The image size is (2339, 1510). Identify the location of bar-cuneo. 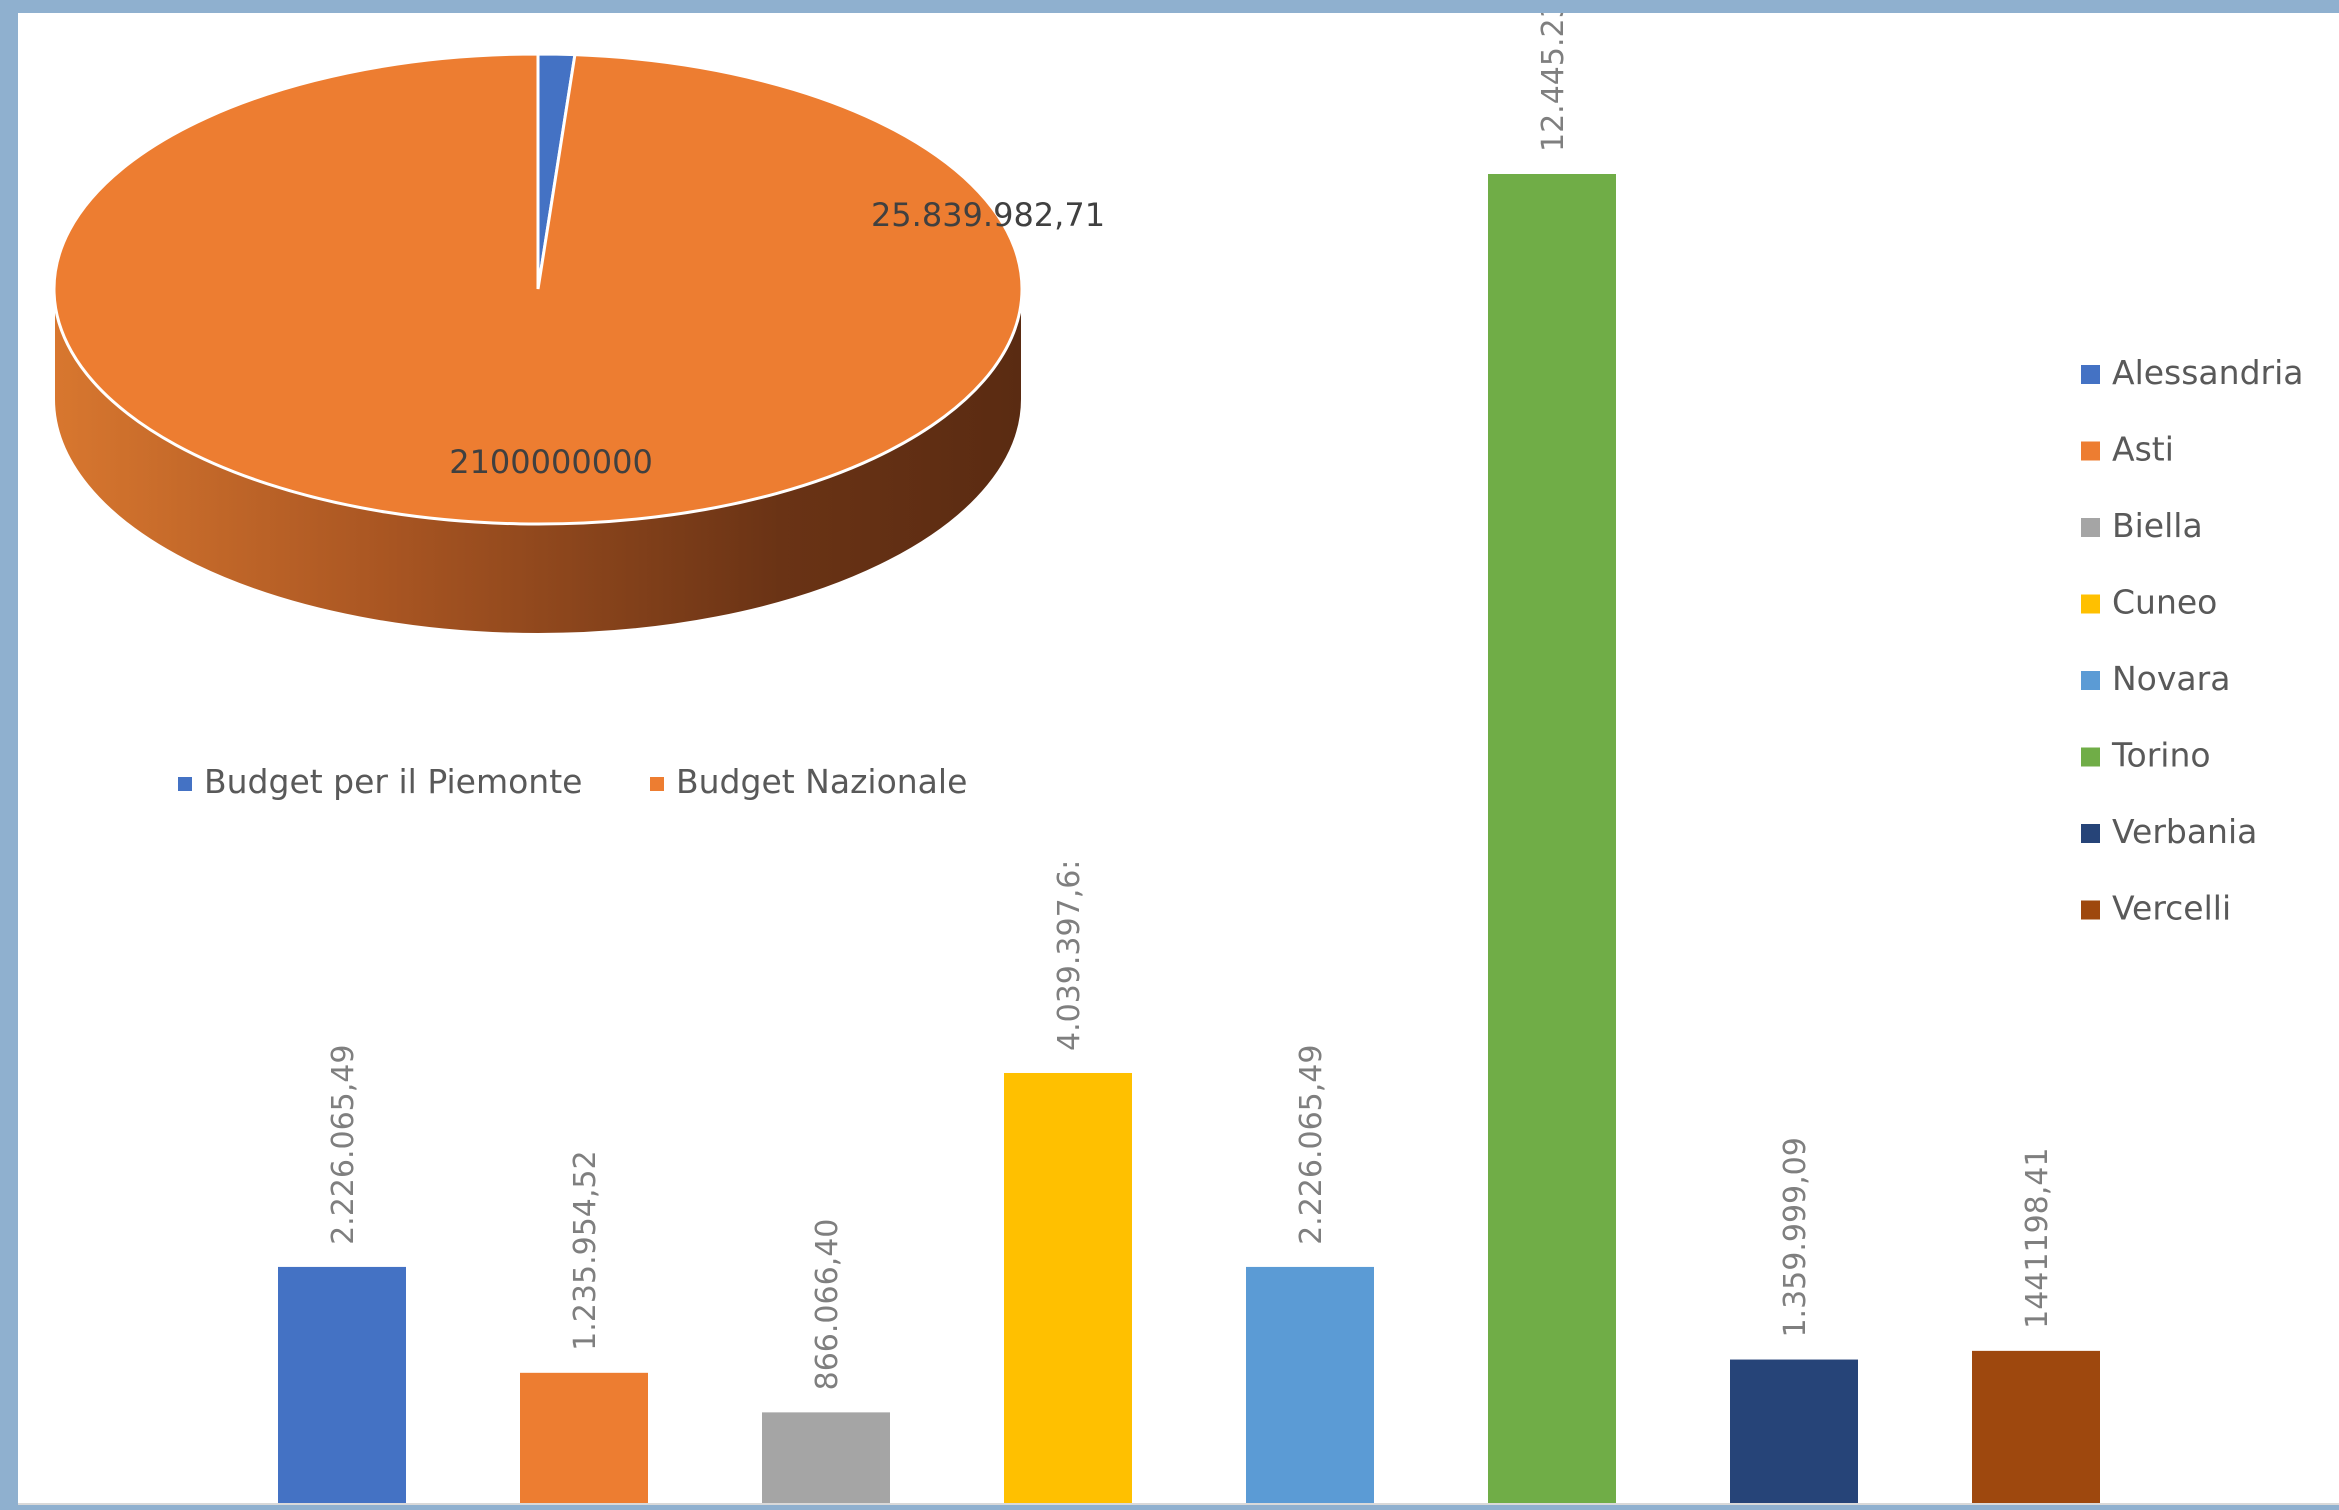
(1068, 1288).